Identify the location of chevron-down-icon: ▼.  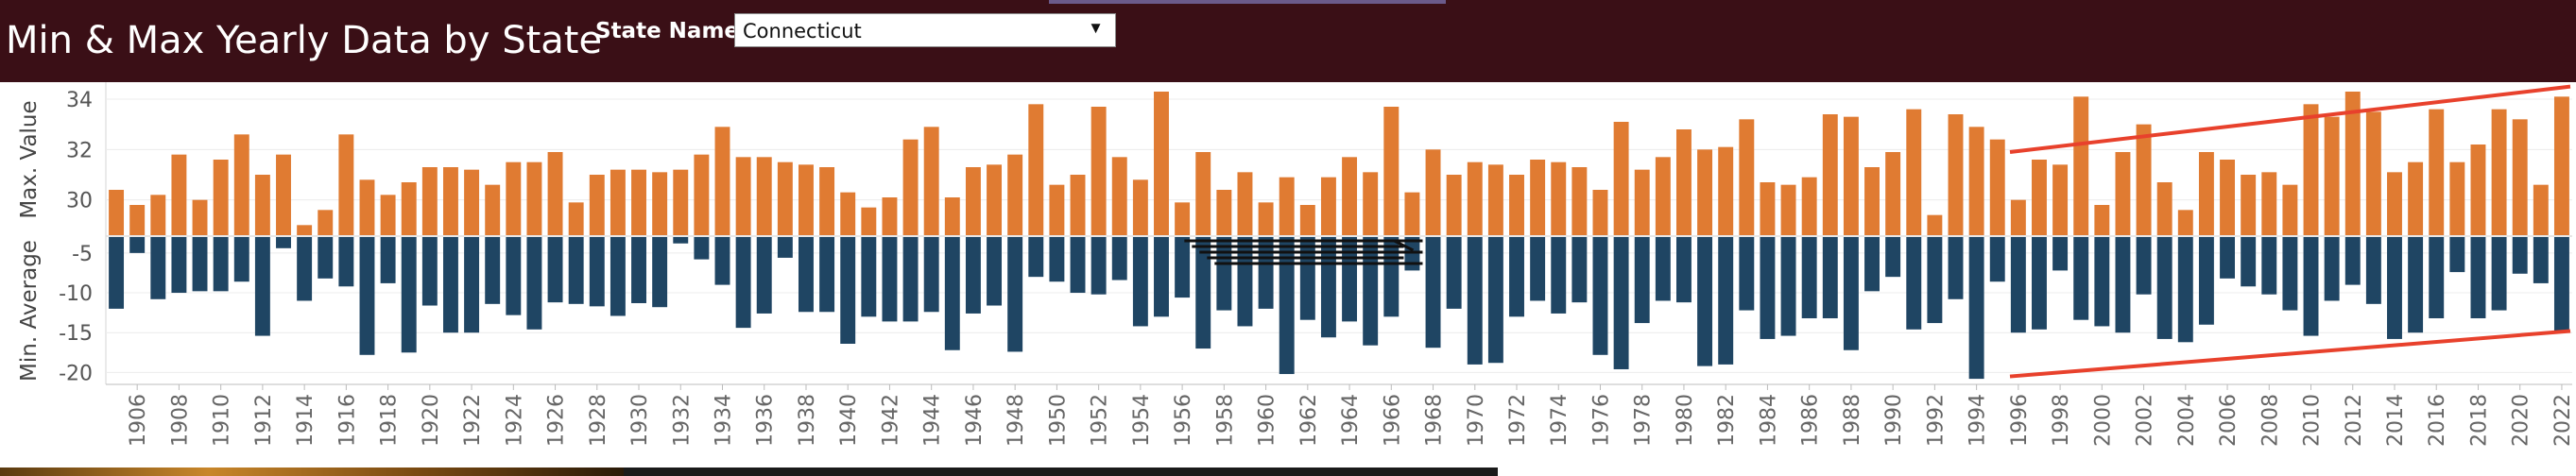
(1096, 28).